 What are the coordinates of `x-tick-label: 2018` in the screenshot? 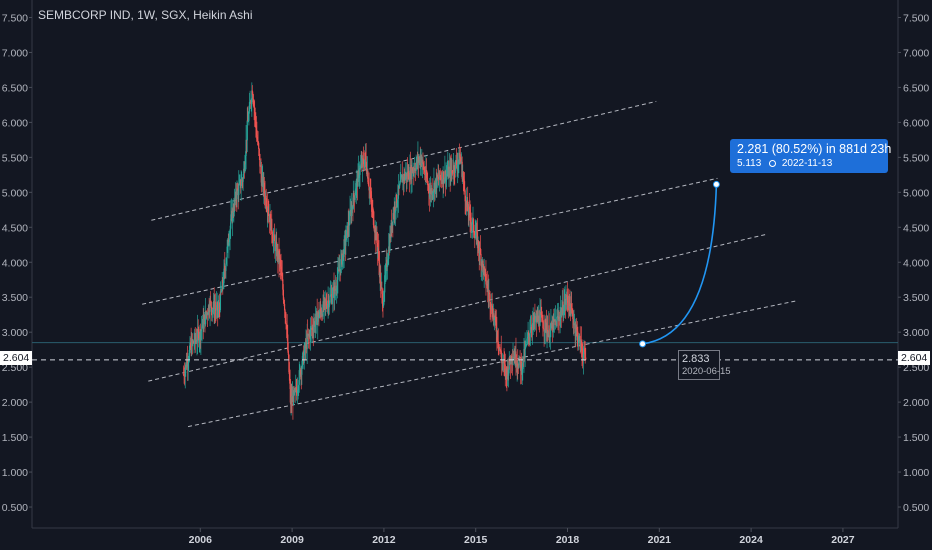 It's located at (568, 540).